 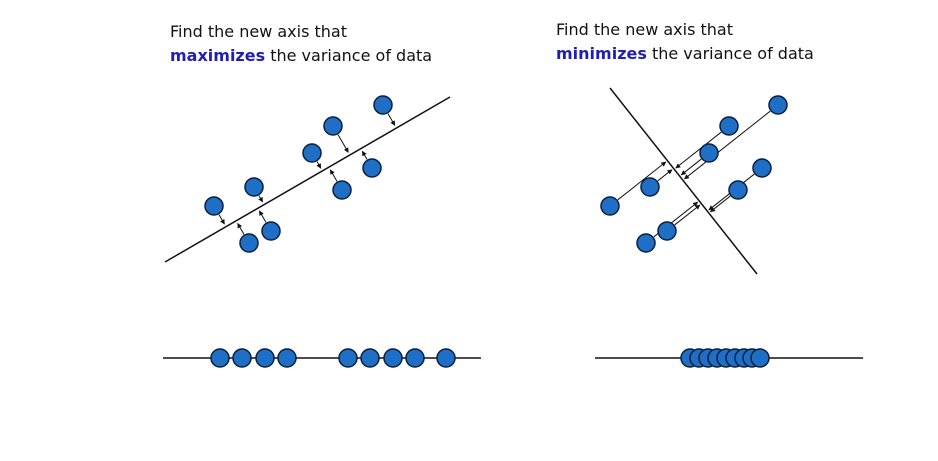 What do you see at coordinates (601, 53) in the screenshot?
I see `keyword-minimizes: minimizes` at bounding box center [601, 53].